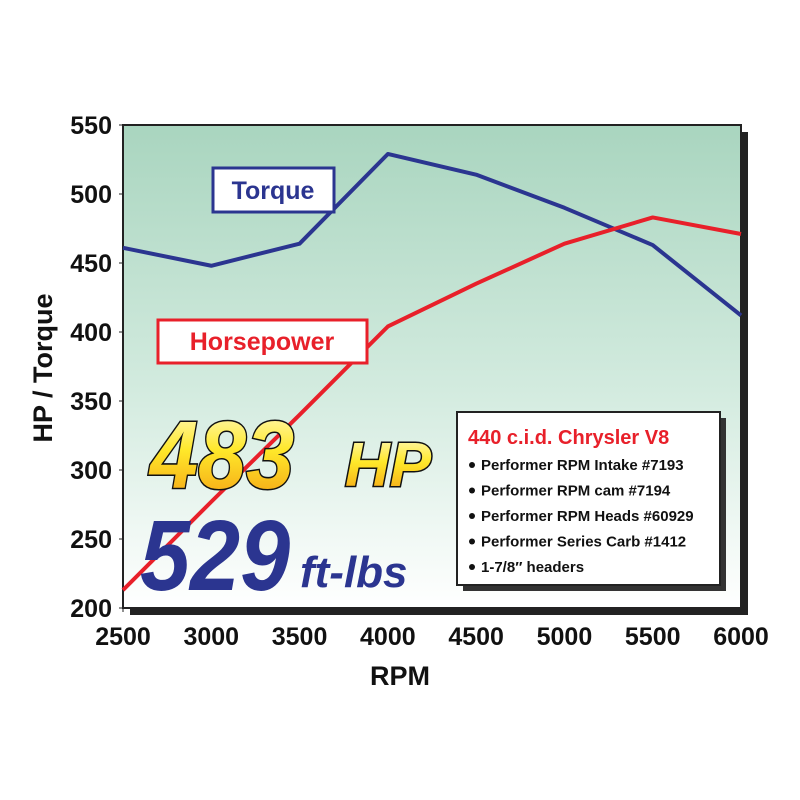 The image size is (800, 800). I want to click on x-tick-label: 2500, so click(123, 637).